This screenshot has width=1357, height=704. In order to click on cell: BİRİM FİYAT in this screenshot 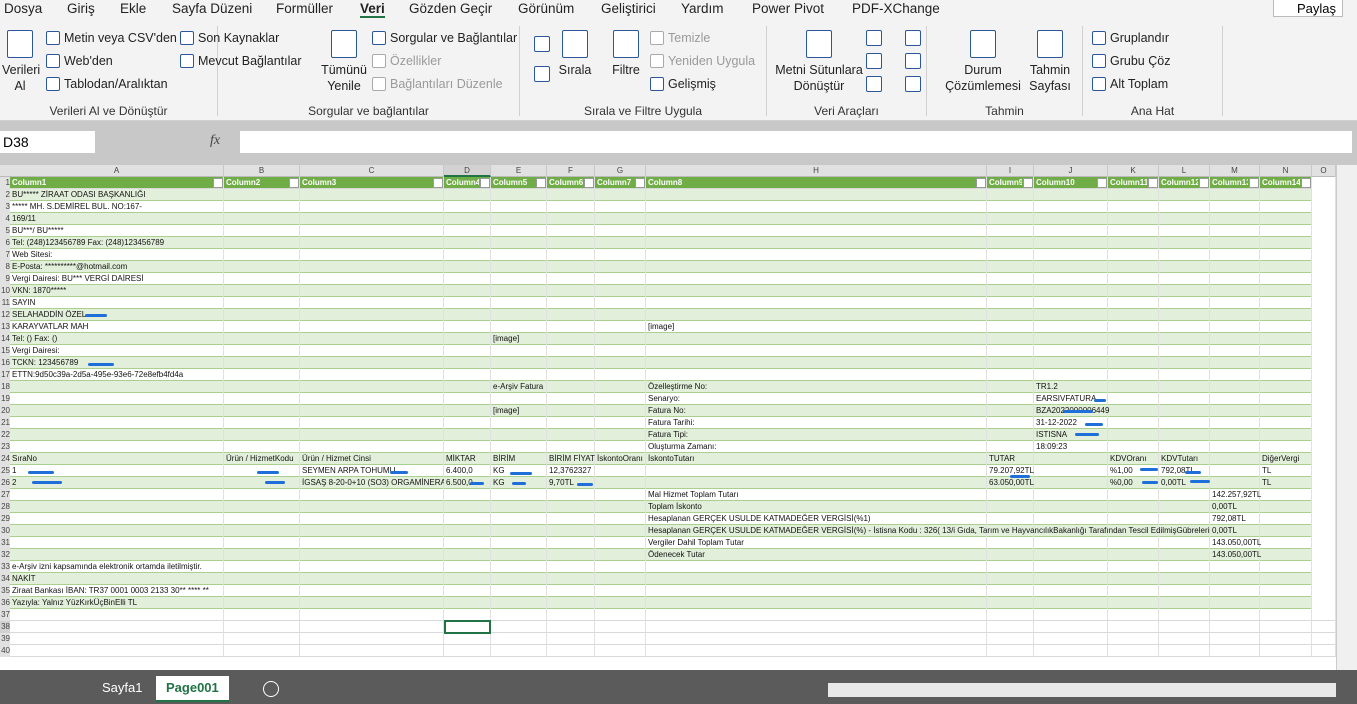, I will do `click(572, 458)`.